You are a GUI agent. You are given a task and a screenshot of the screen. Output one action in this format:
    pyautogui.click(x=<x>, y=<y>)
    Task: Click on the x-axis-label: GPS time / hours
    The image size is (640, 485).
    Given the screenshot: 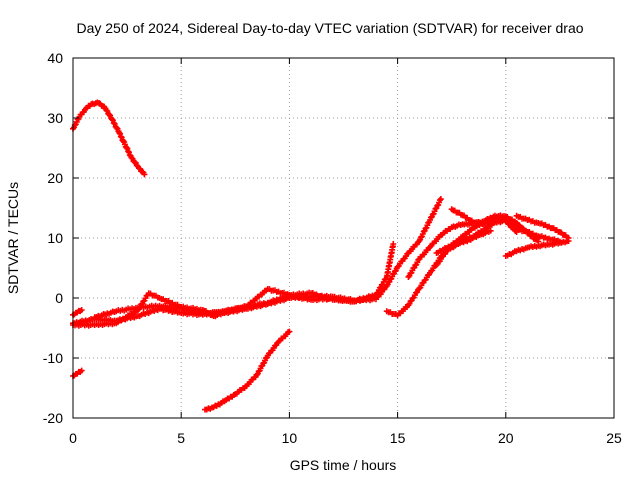 What is the action you would take?
    pyautogui.click(x=343, y=465)
    